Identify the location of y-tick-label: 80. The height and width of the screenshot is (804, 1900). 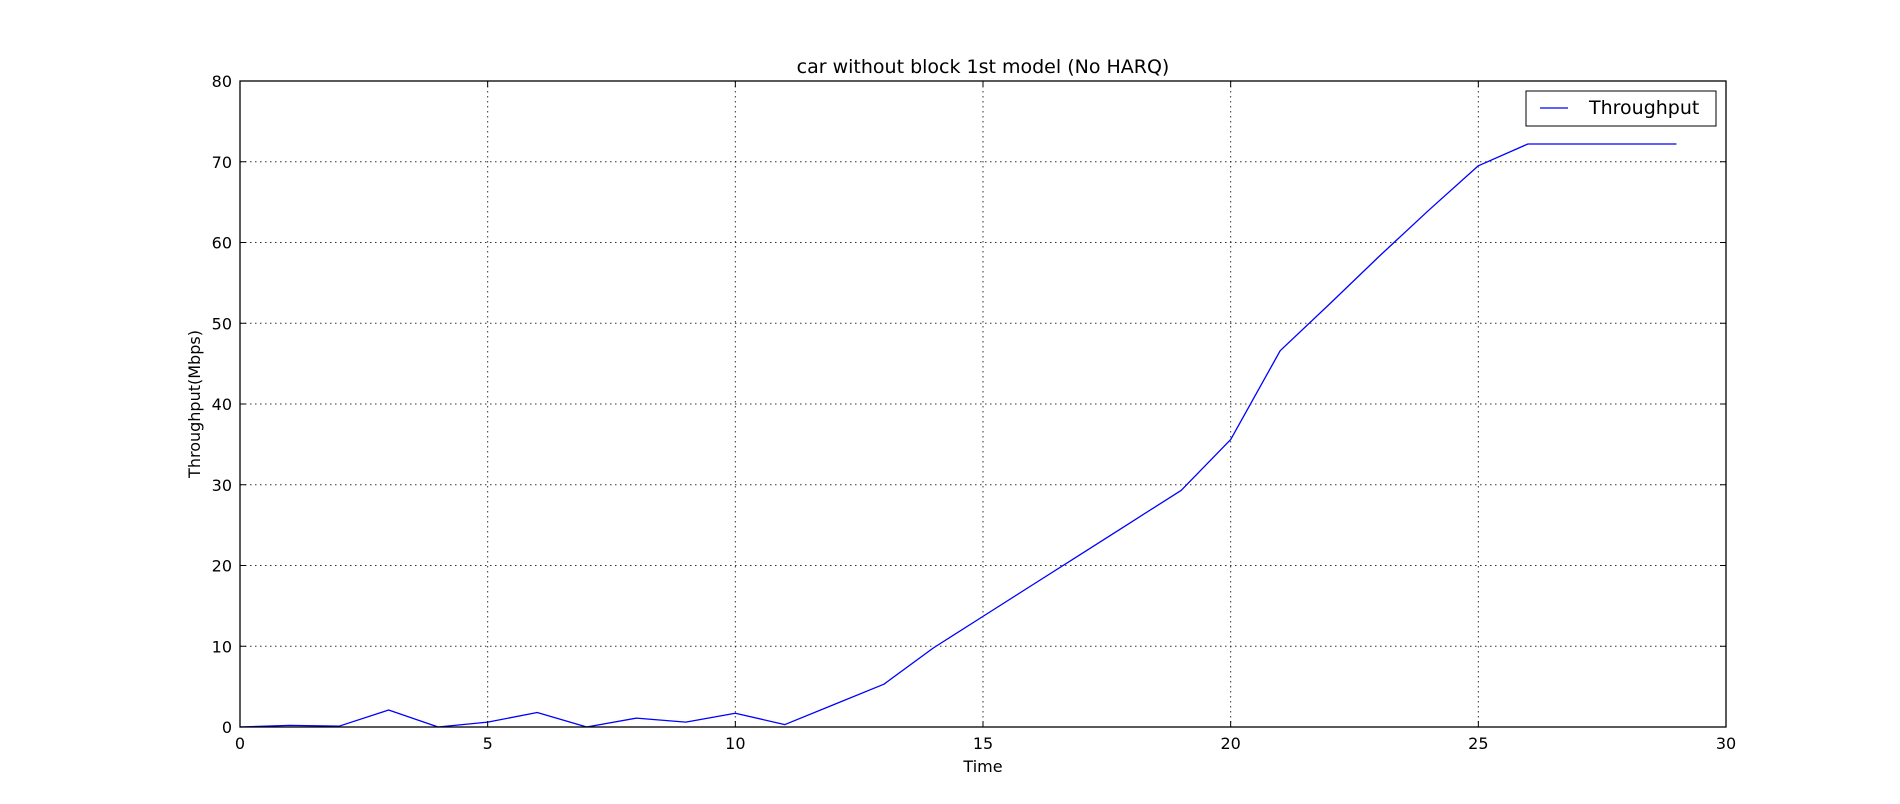
(222, 81).